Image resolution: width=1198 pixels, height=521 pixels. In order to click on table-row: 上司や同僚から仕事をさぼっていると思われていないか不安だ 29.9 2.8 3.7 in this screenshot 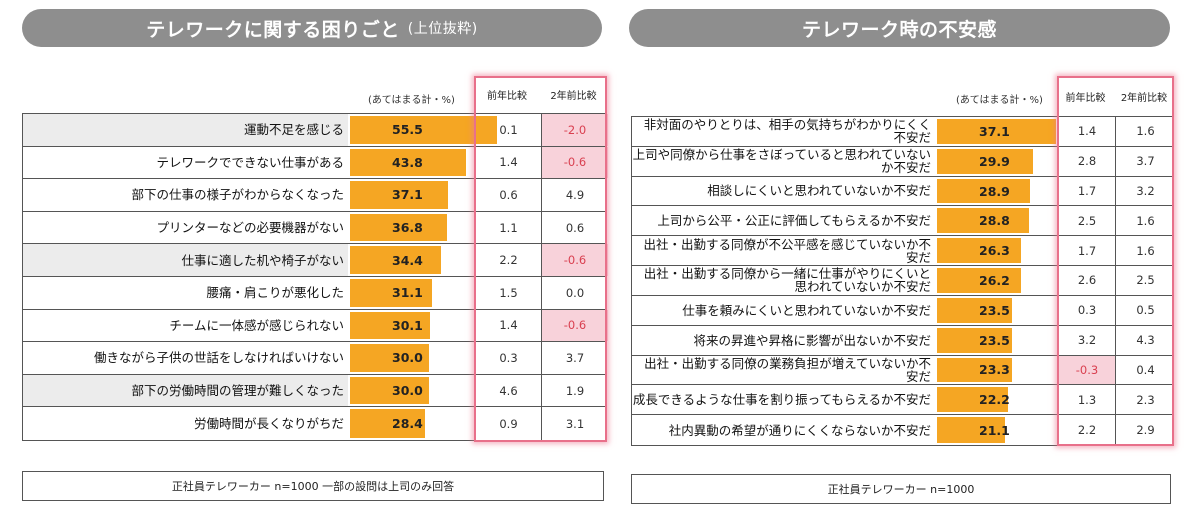, I will do `click(902, 161)`.